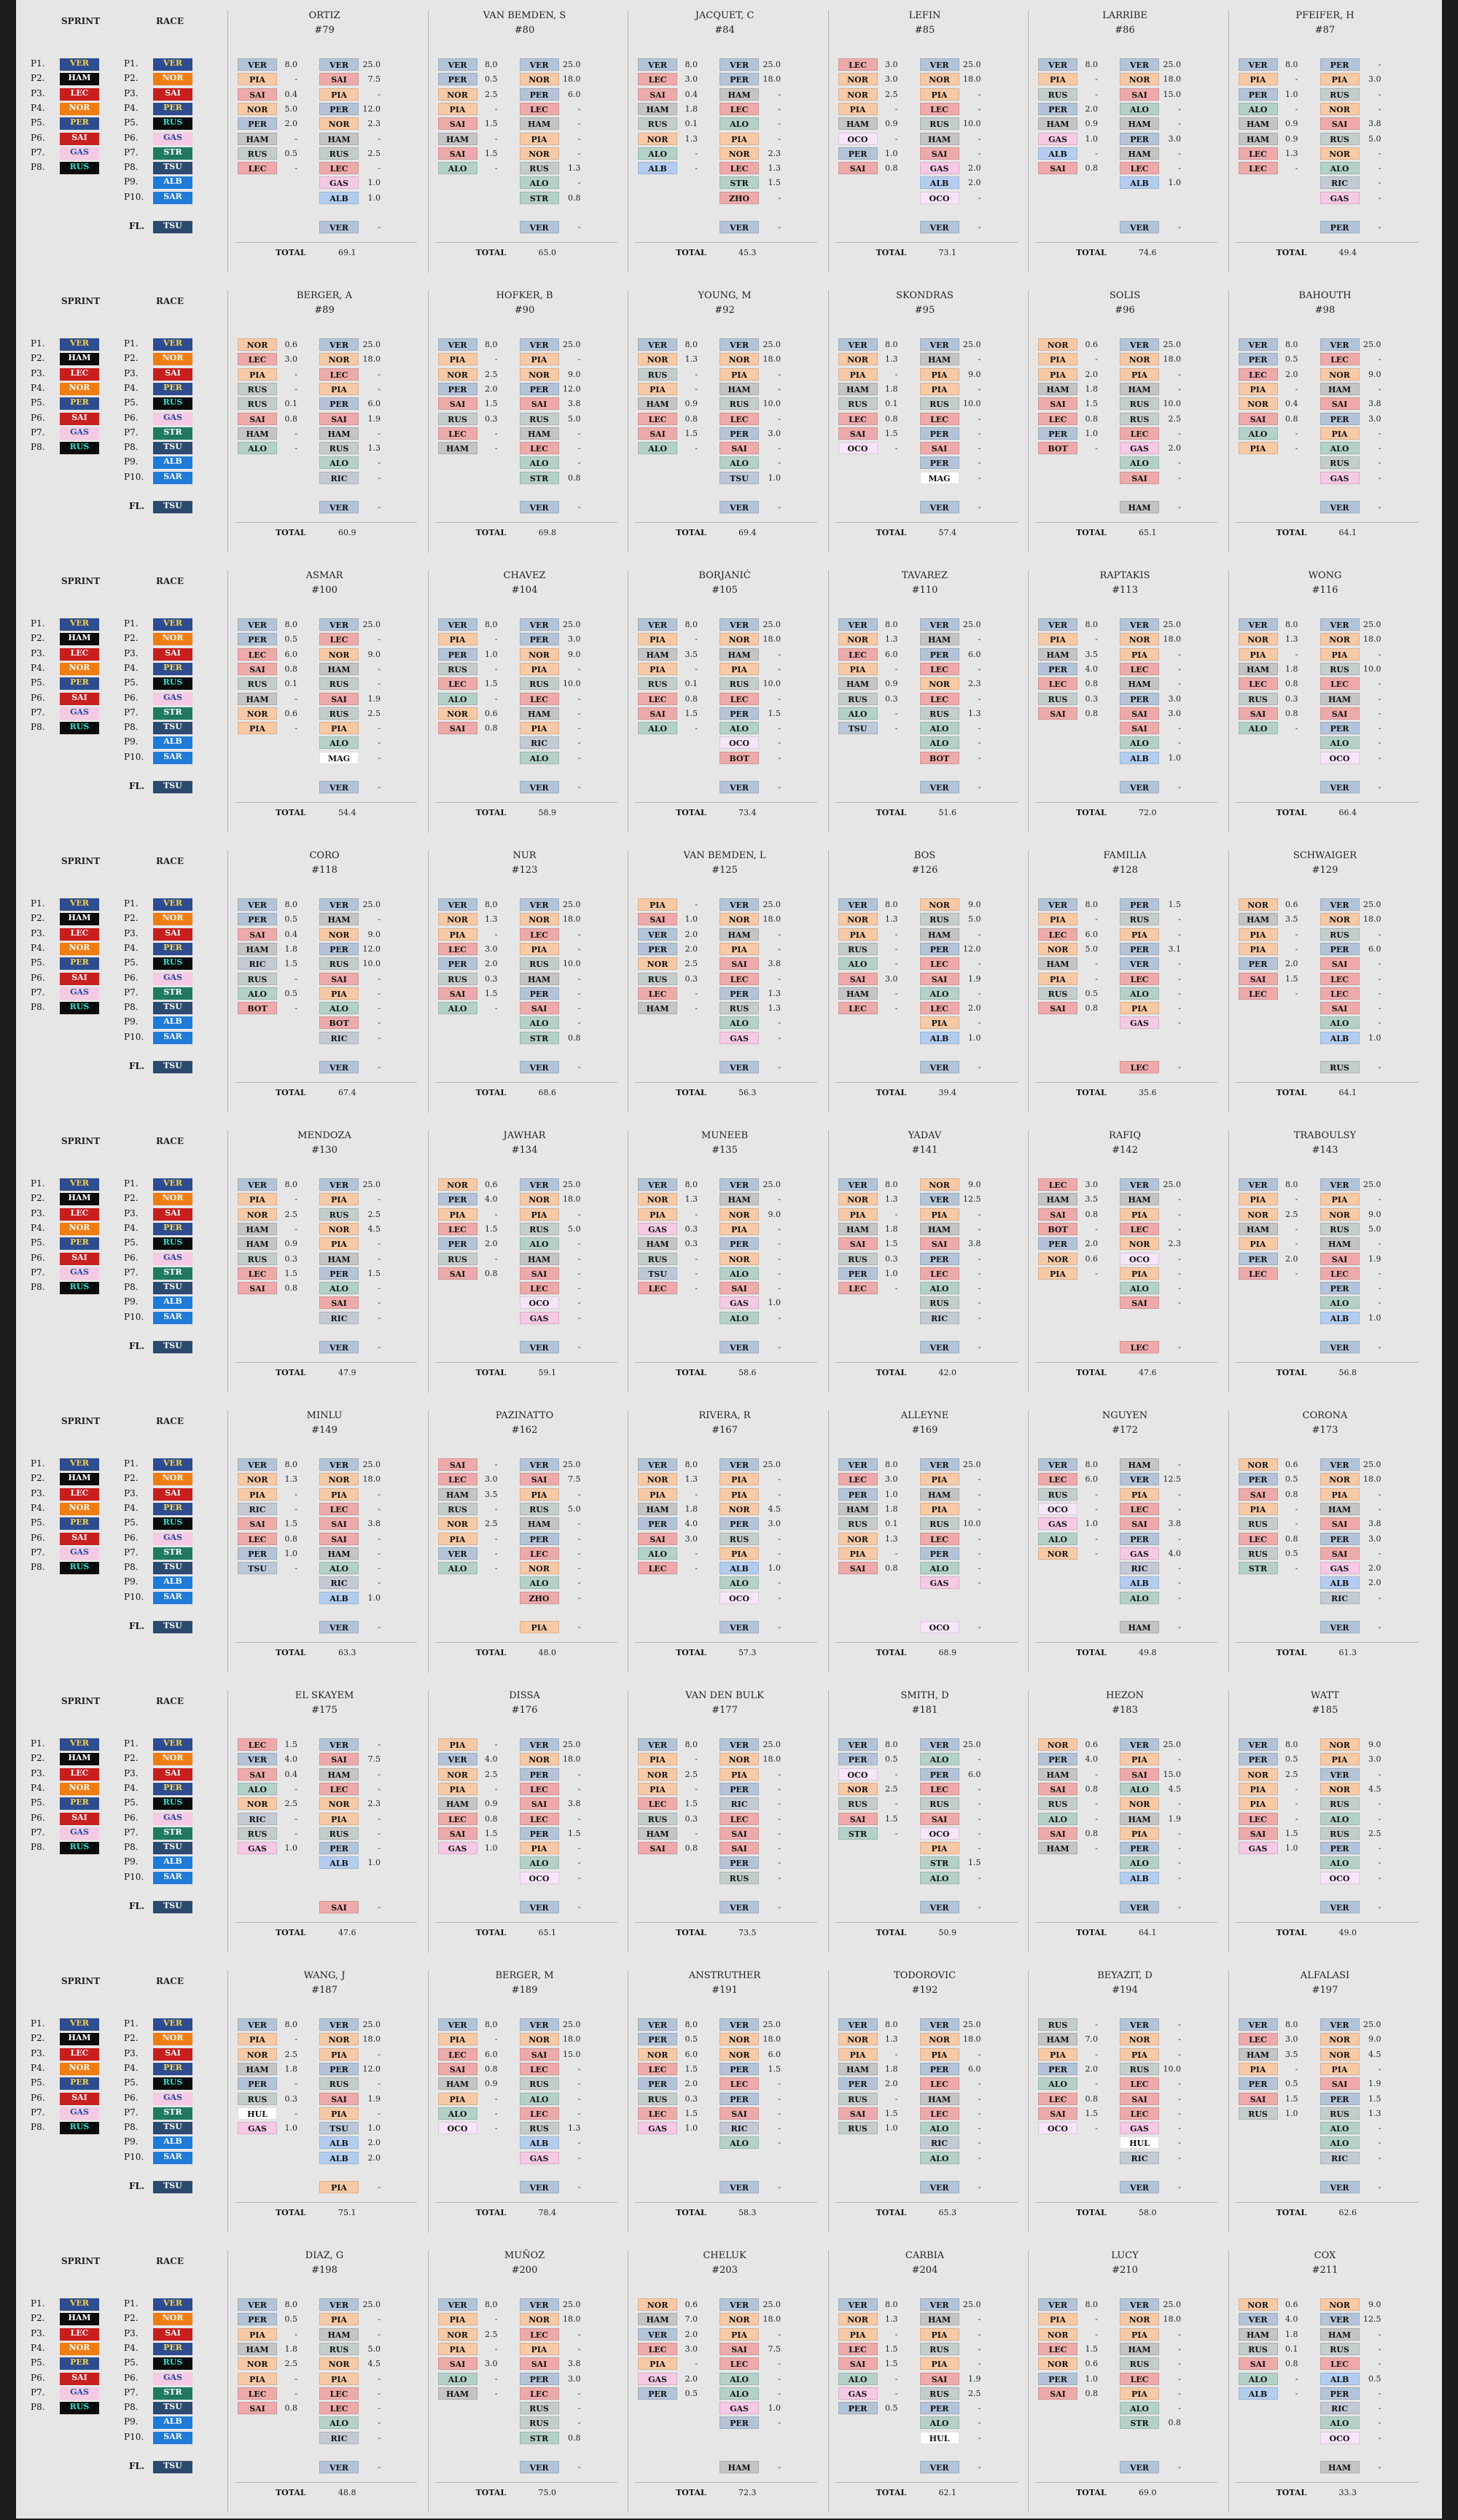  What do you see at coordinates (925, 575) in the screenshot?
I see `player-name: TAVAREZ` at bounding box center [925, 575].